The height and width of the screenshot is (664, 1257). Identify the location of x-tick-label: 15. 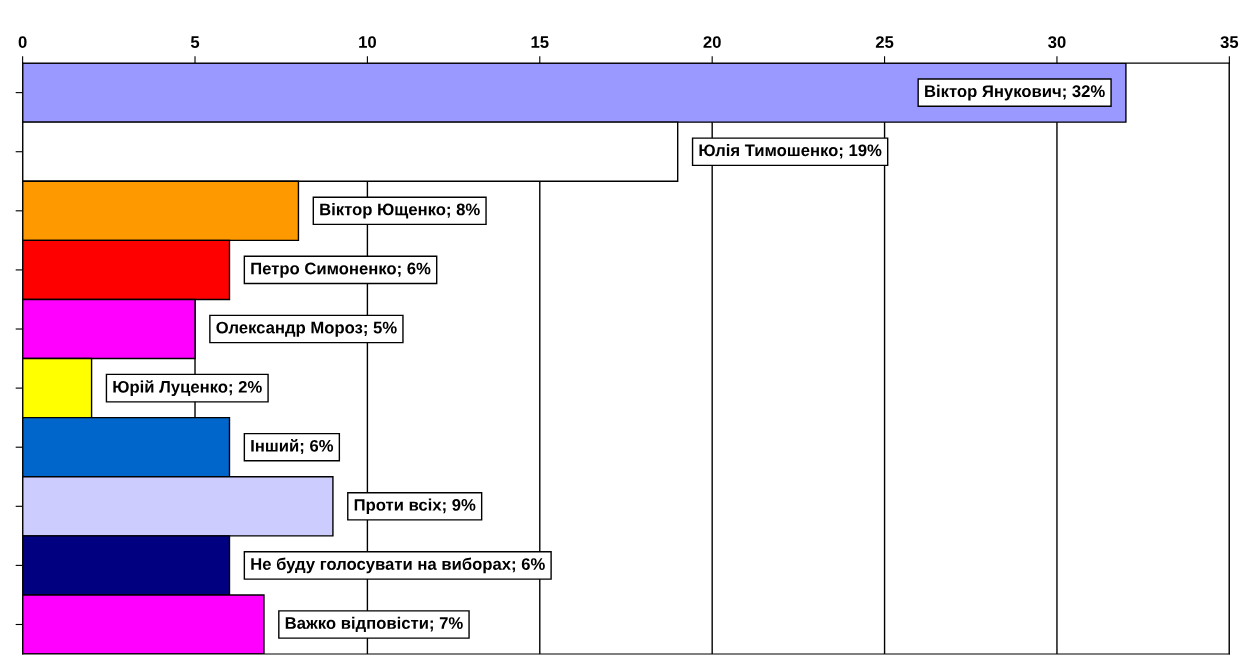
(540, 42).